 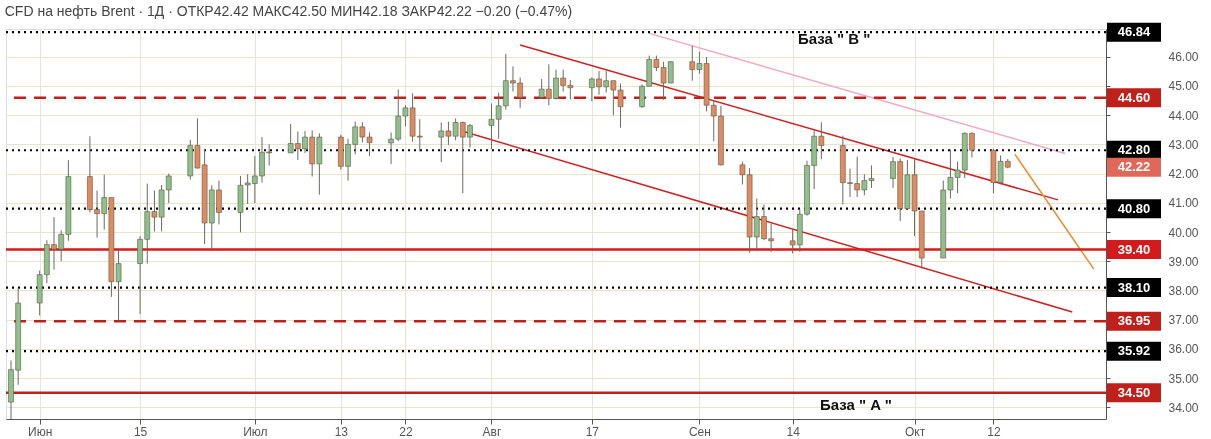 I want to click on y-tick-label: 40.00, so click(x=1183, y=232).